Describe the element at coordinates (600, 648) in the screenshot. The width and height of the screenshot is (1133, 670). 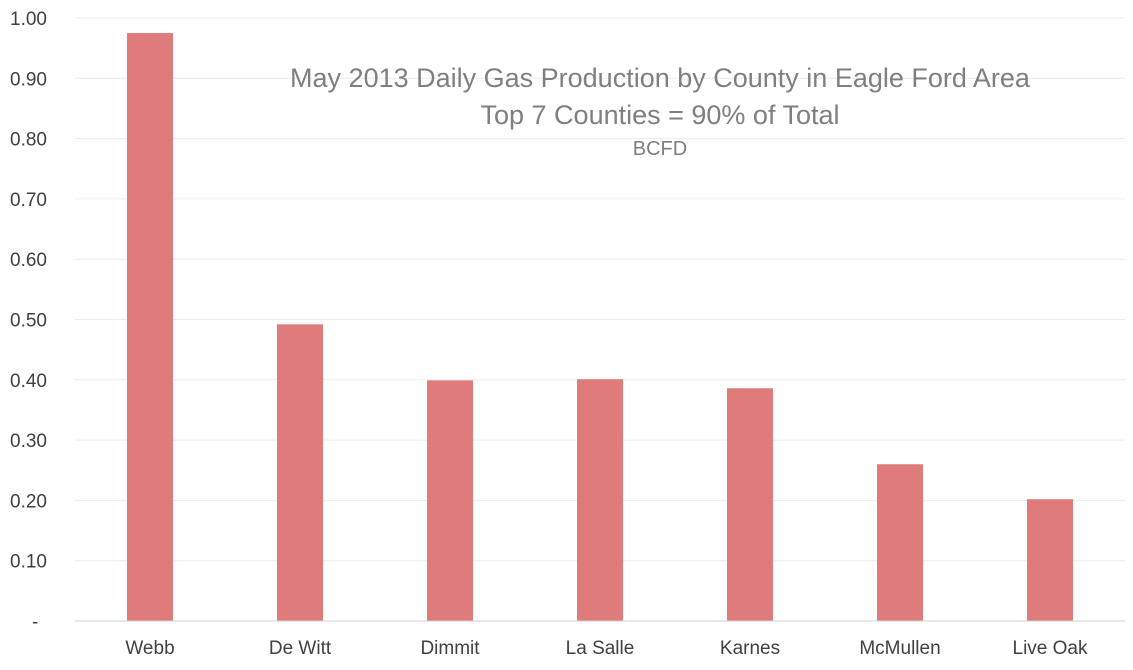
I see `x-category-label: La Salle` at that location.